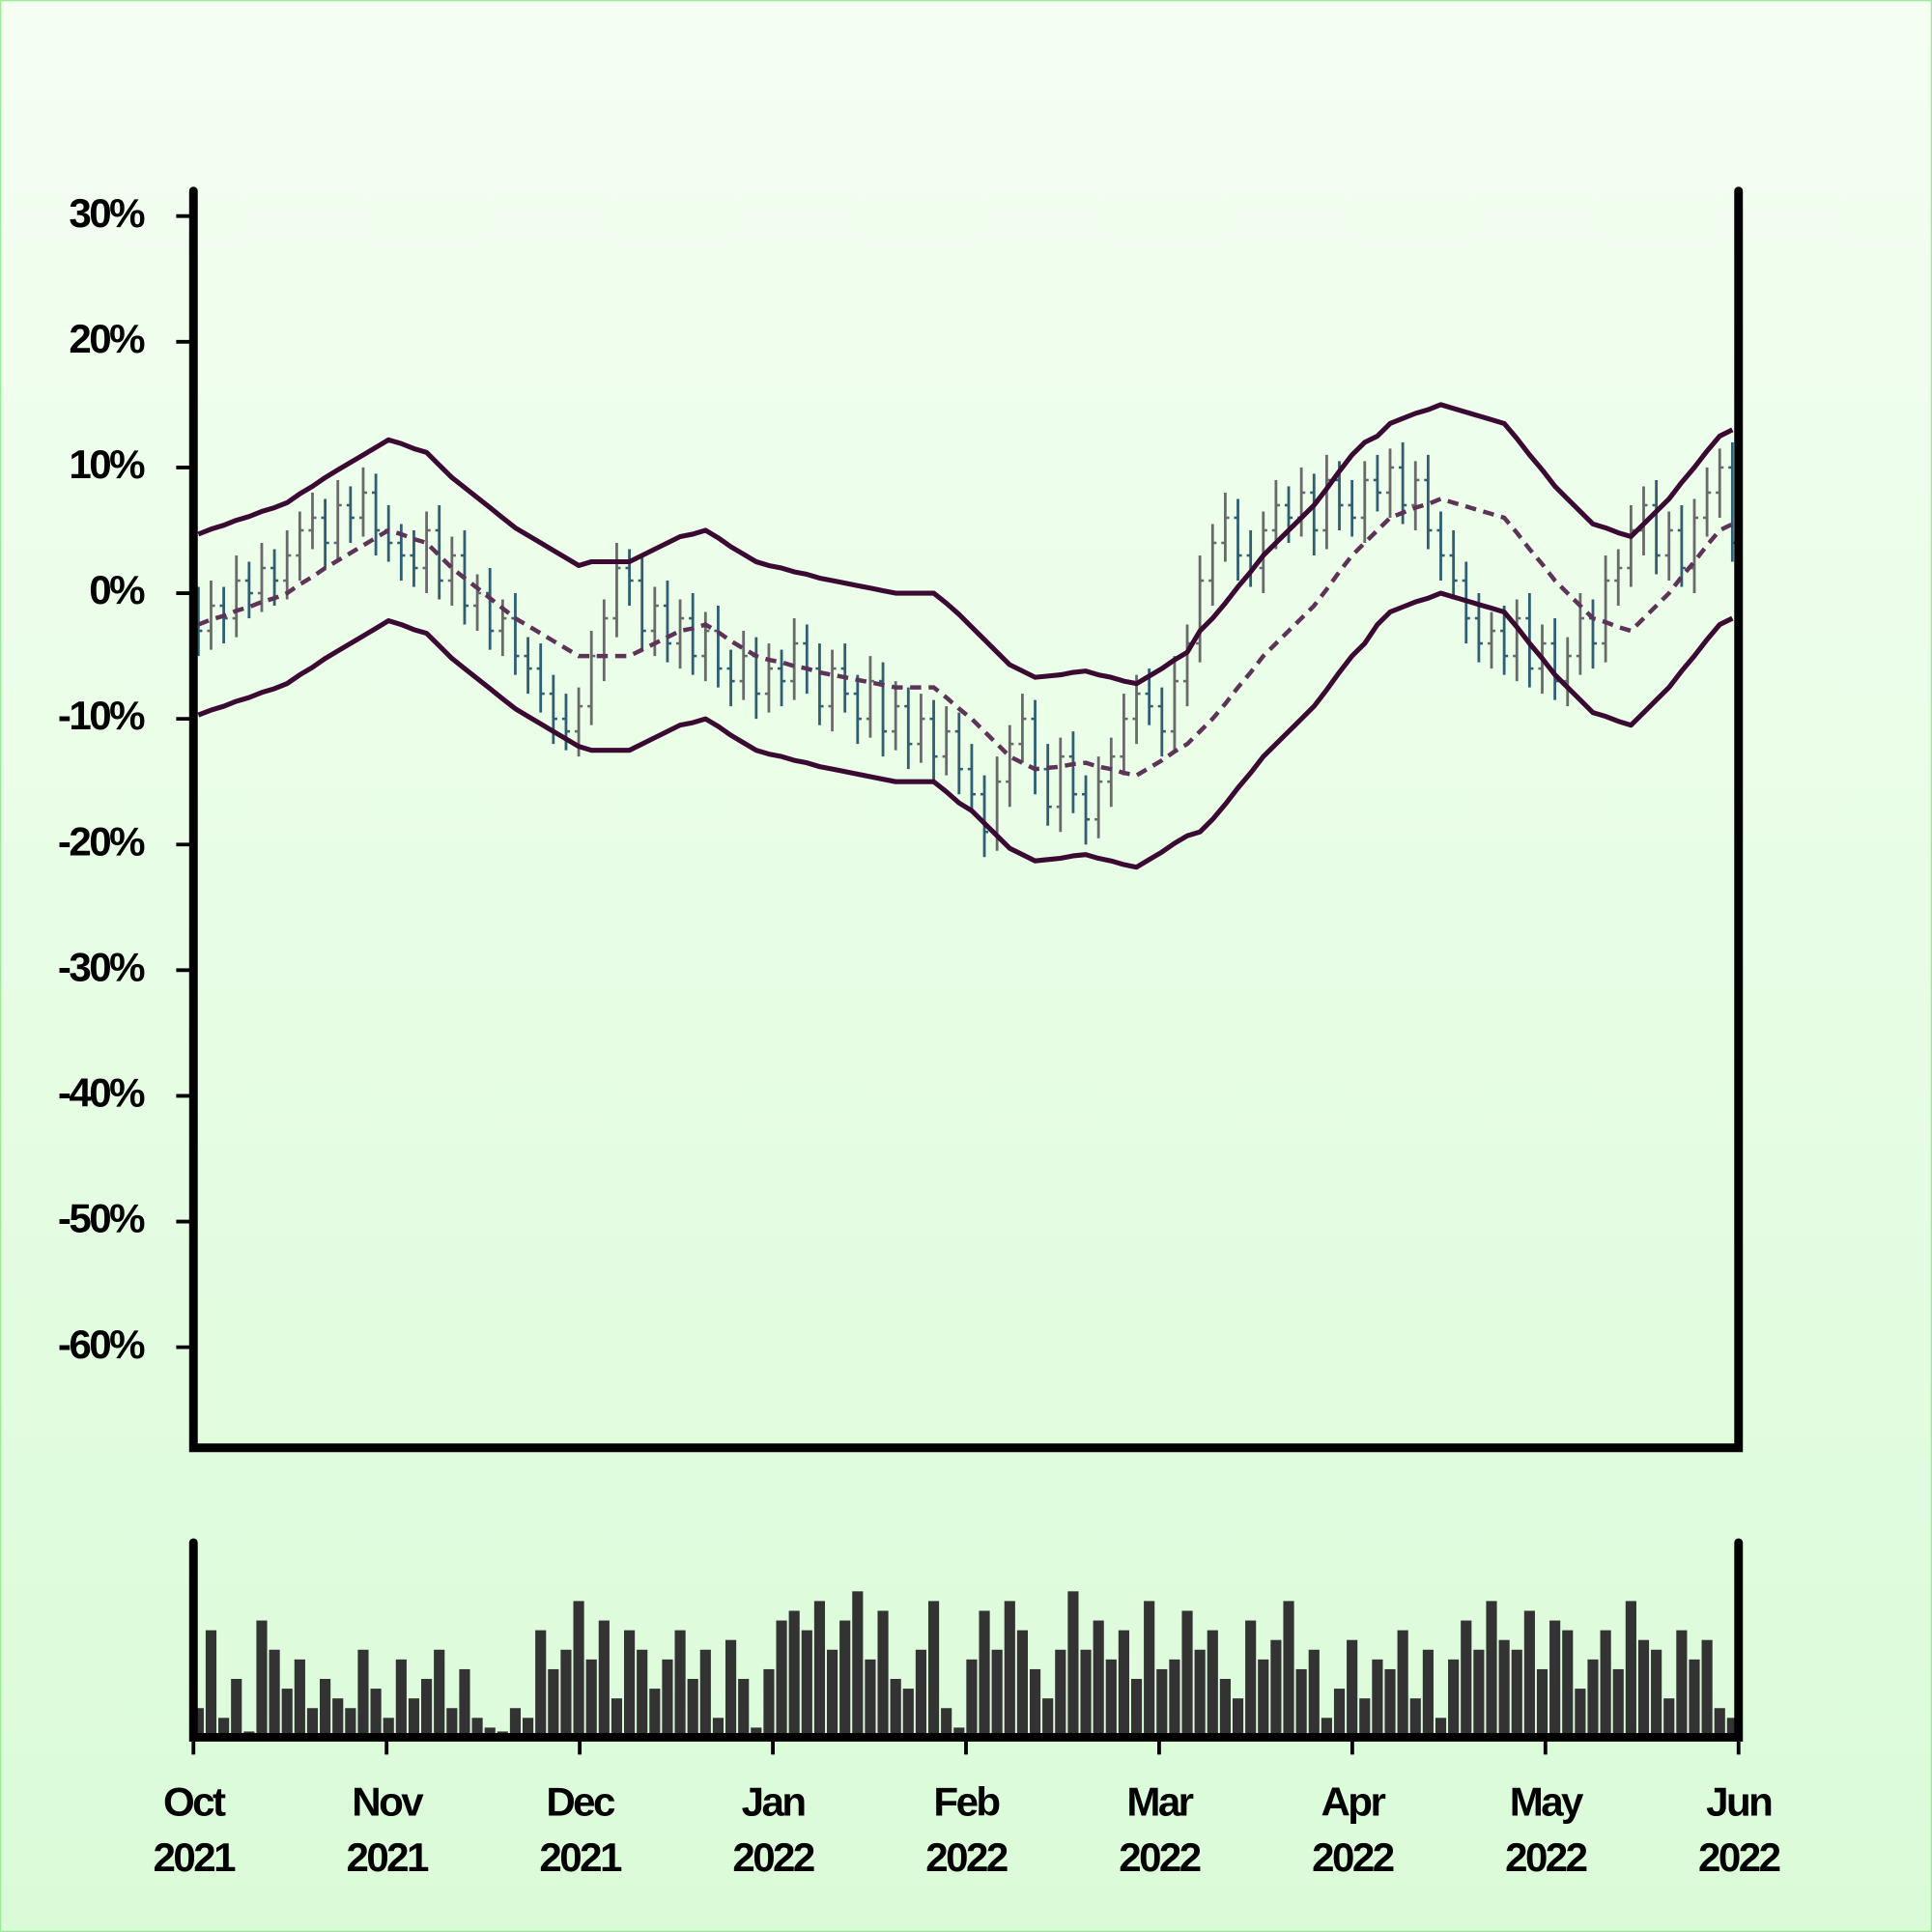  Describe the element at coordinates (774, 1802) in the screenshot. I see `x-tick-label: Jan` at that location.